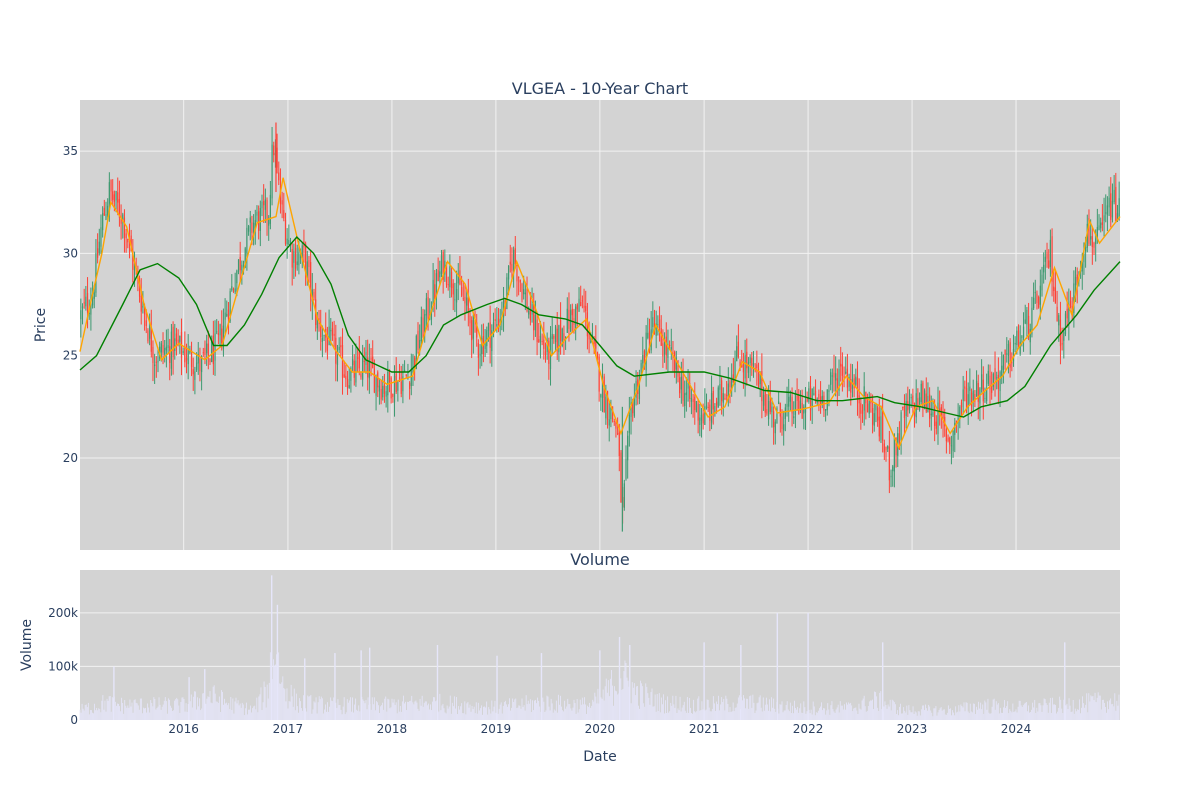 The width and height of the screenshot is (1200, 804). What do you see at coordinates (808, 729) in the screenshot?
I see `x-tick-label: 2022` at bounding box center [808, 729].